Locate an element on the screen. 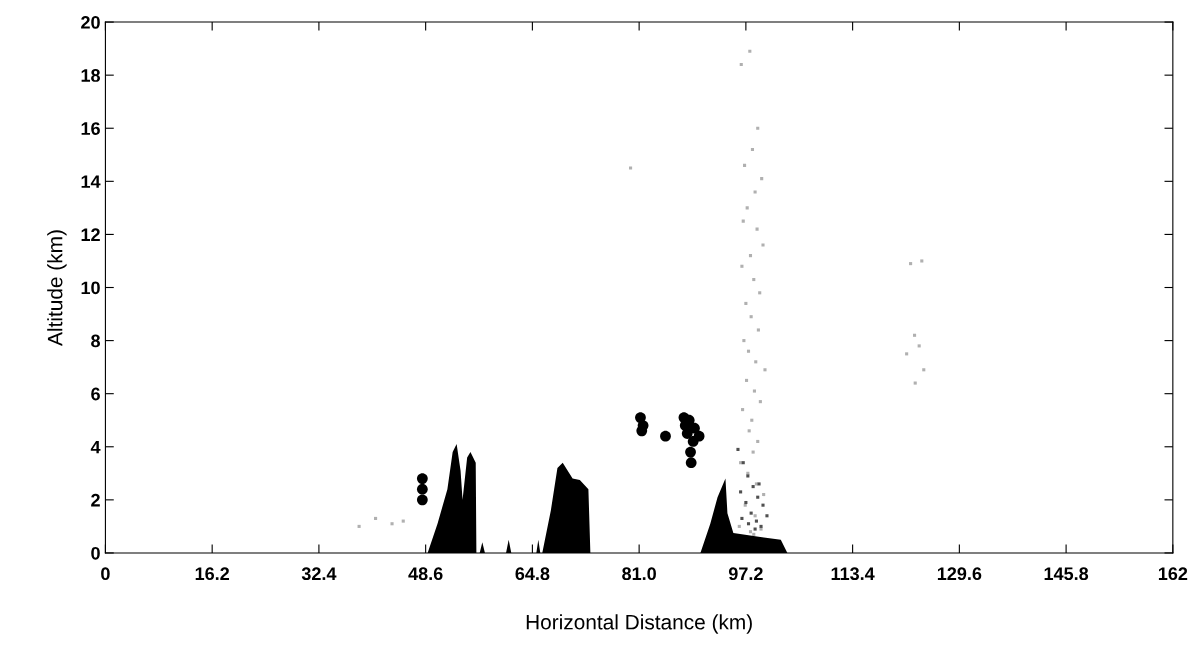  x-tick-label: 162 is located at coordinates (1173, 574).